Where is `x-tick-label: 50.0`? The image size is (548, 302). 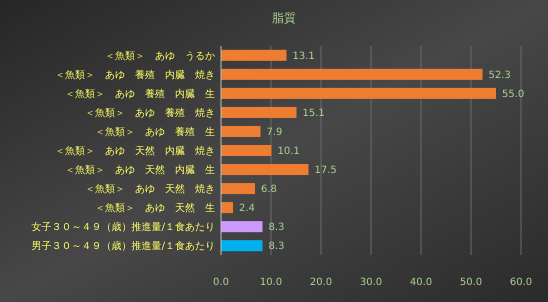
x-tick-label: 50.0 is located at coordinates (471, 282).